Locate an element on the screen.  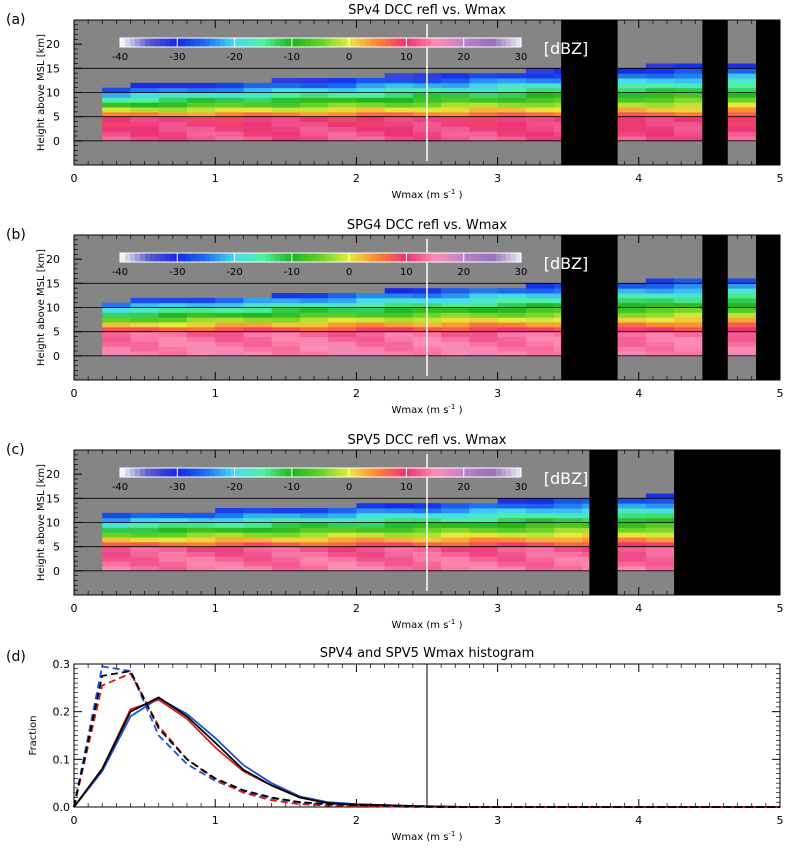
y-tick-label: 15 is located at coordinates (53, 68).